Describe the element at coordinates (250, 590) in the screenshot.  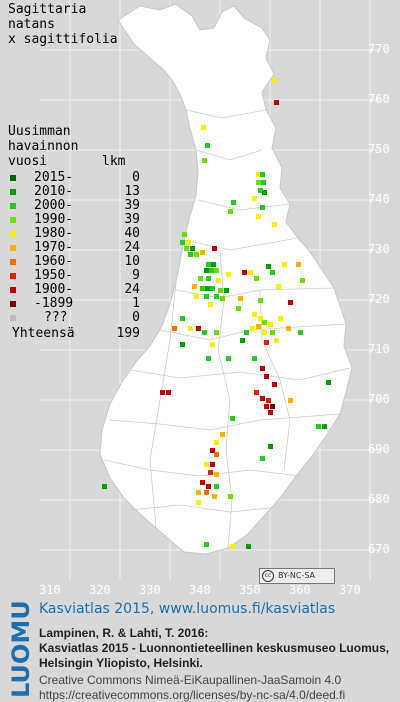
I see `x-tick-label: 350` at that location.